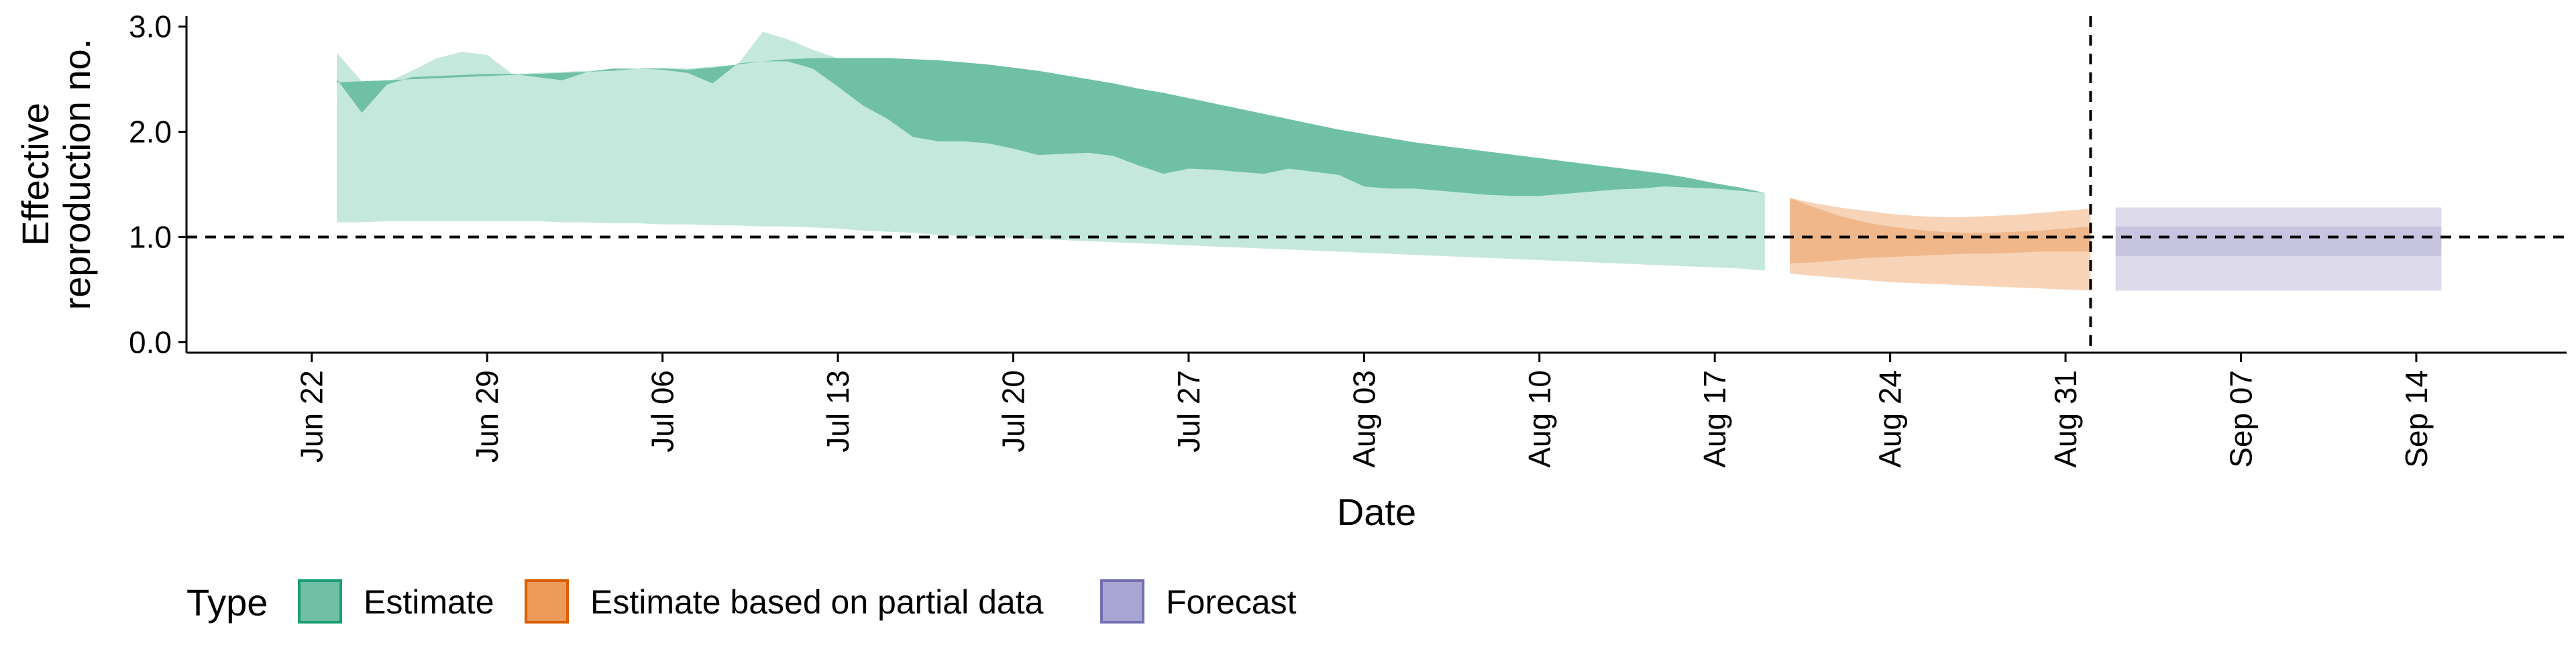 The width and height of the screenshot is (2576, 647). I want to click on x-tick-label: Aug 31, so click(2065, 419).